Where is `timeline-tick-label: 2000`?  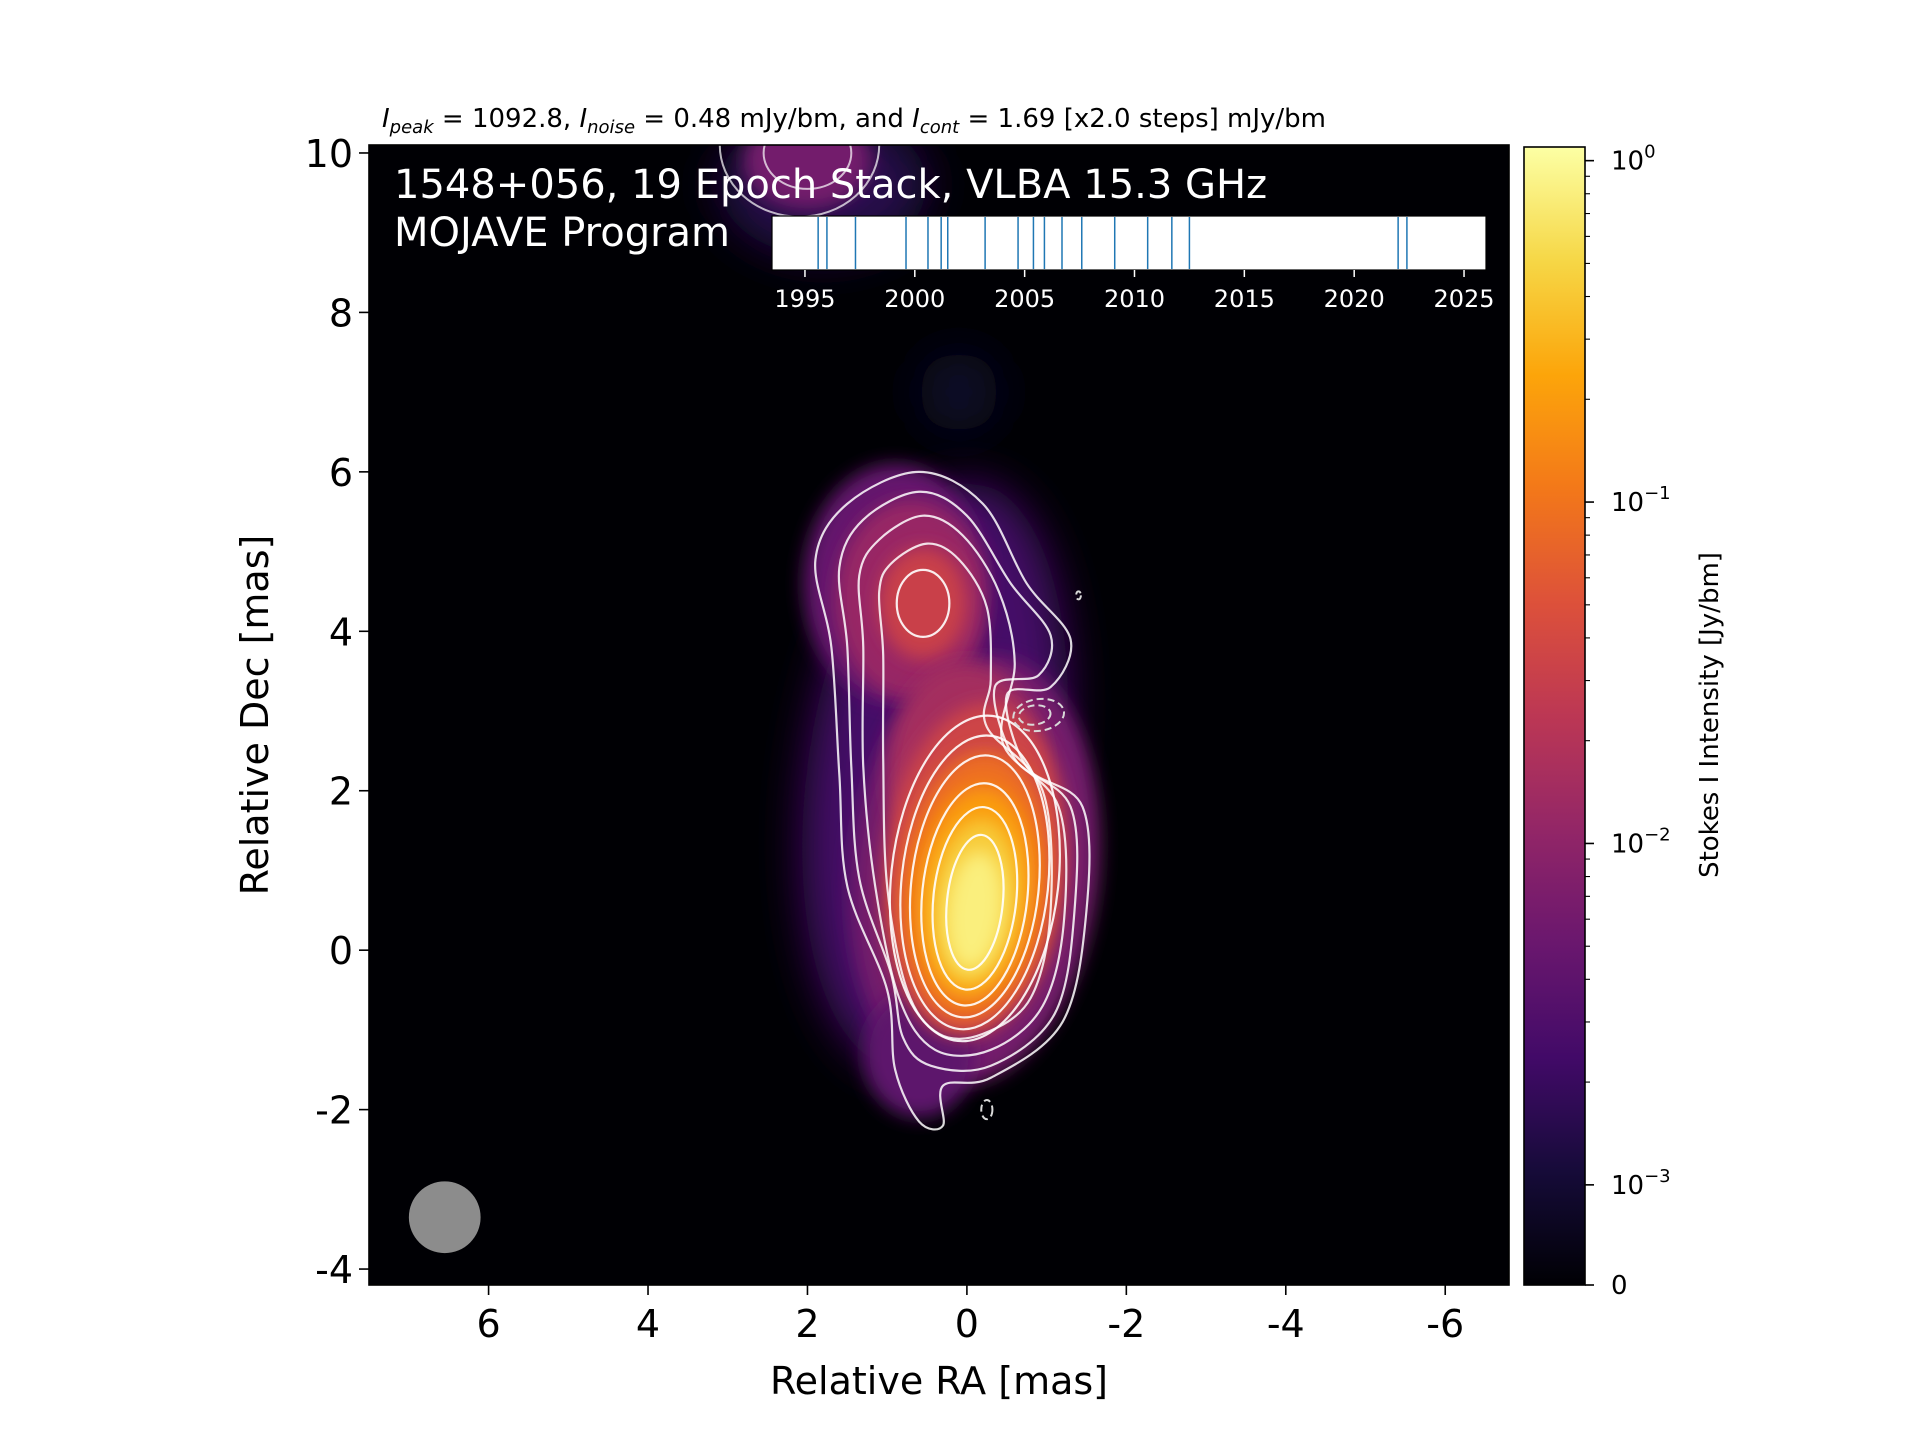 timeline-tick-label: 2000 is located at coordinates (914, 299).